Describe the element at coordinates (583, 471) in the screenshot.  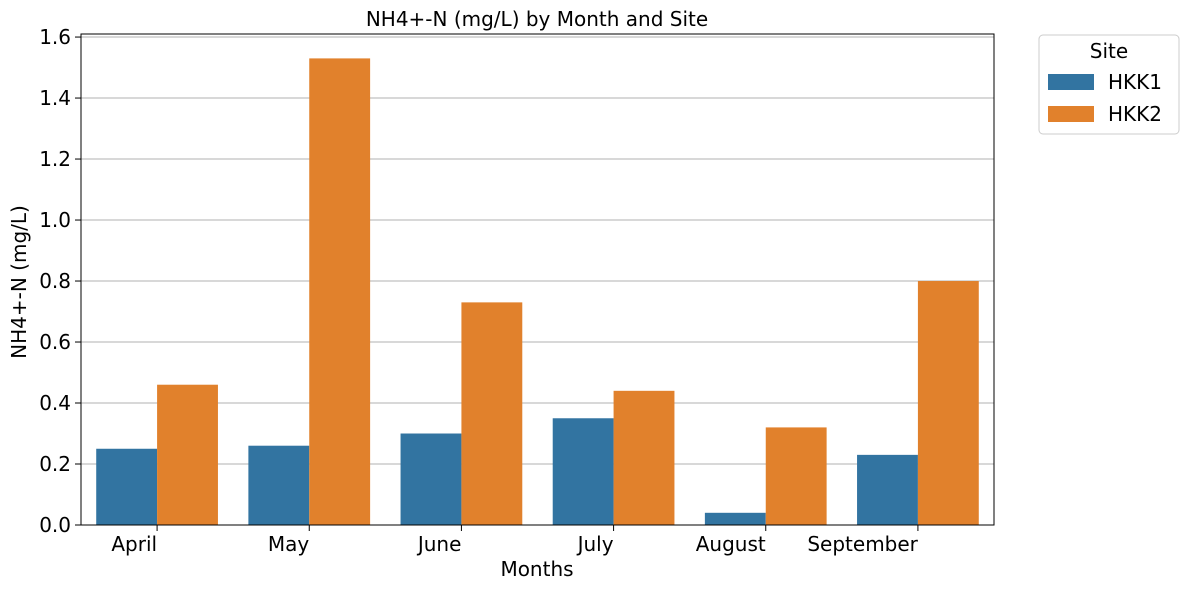
I see `bar-hkk1-july` at that location.